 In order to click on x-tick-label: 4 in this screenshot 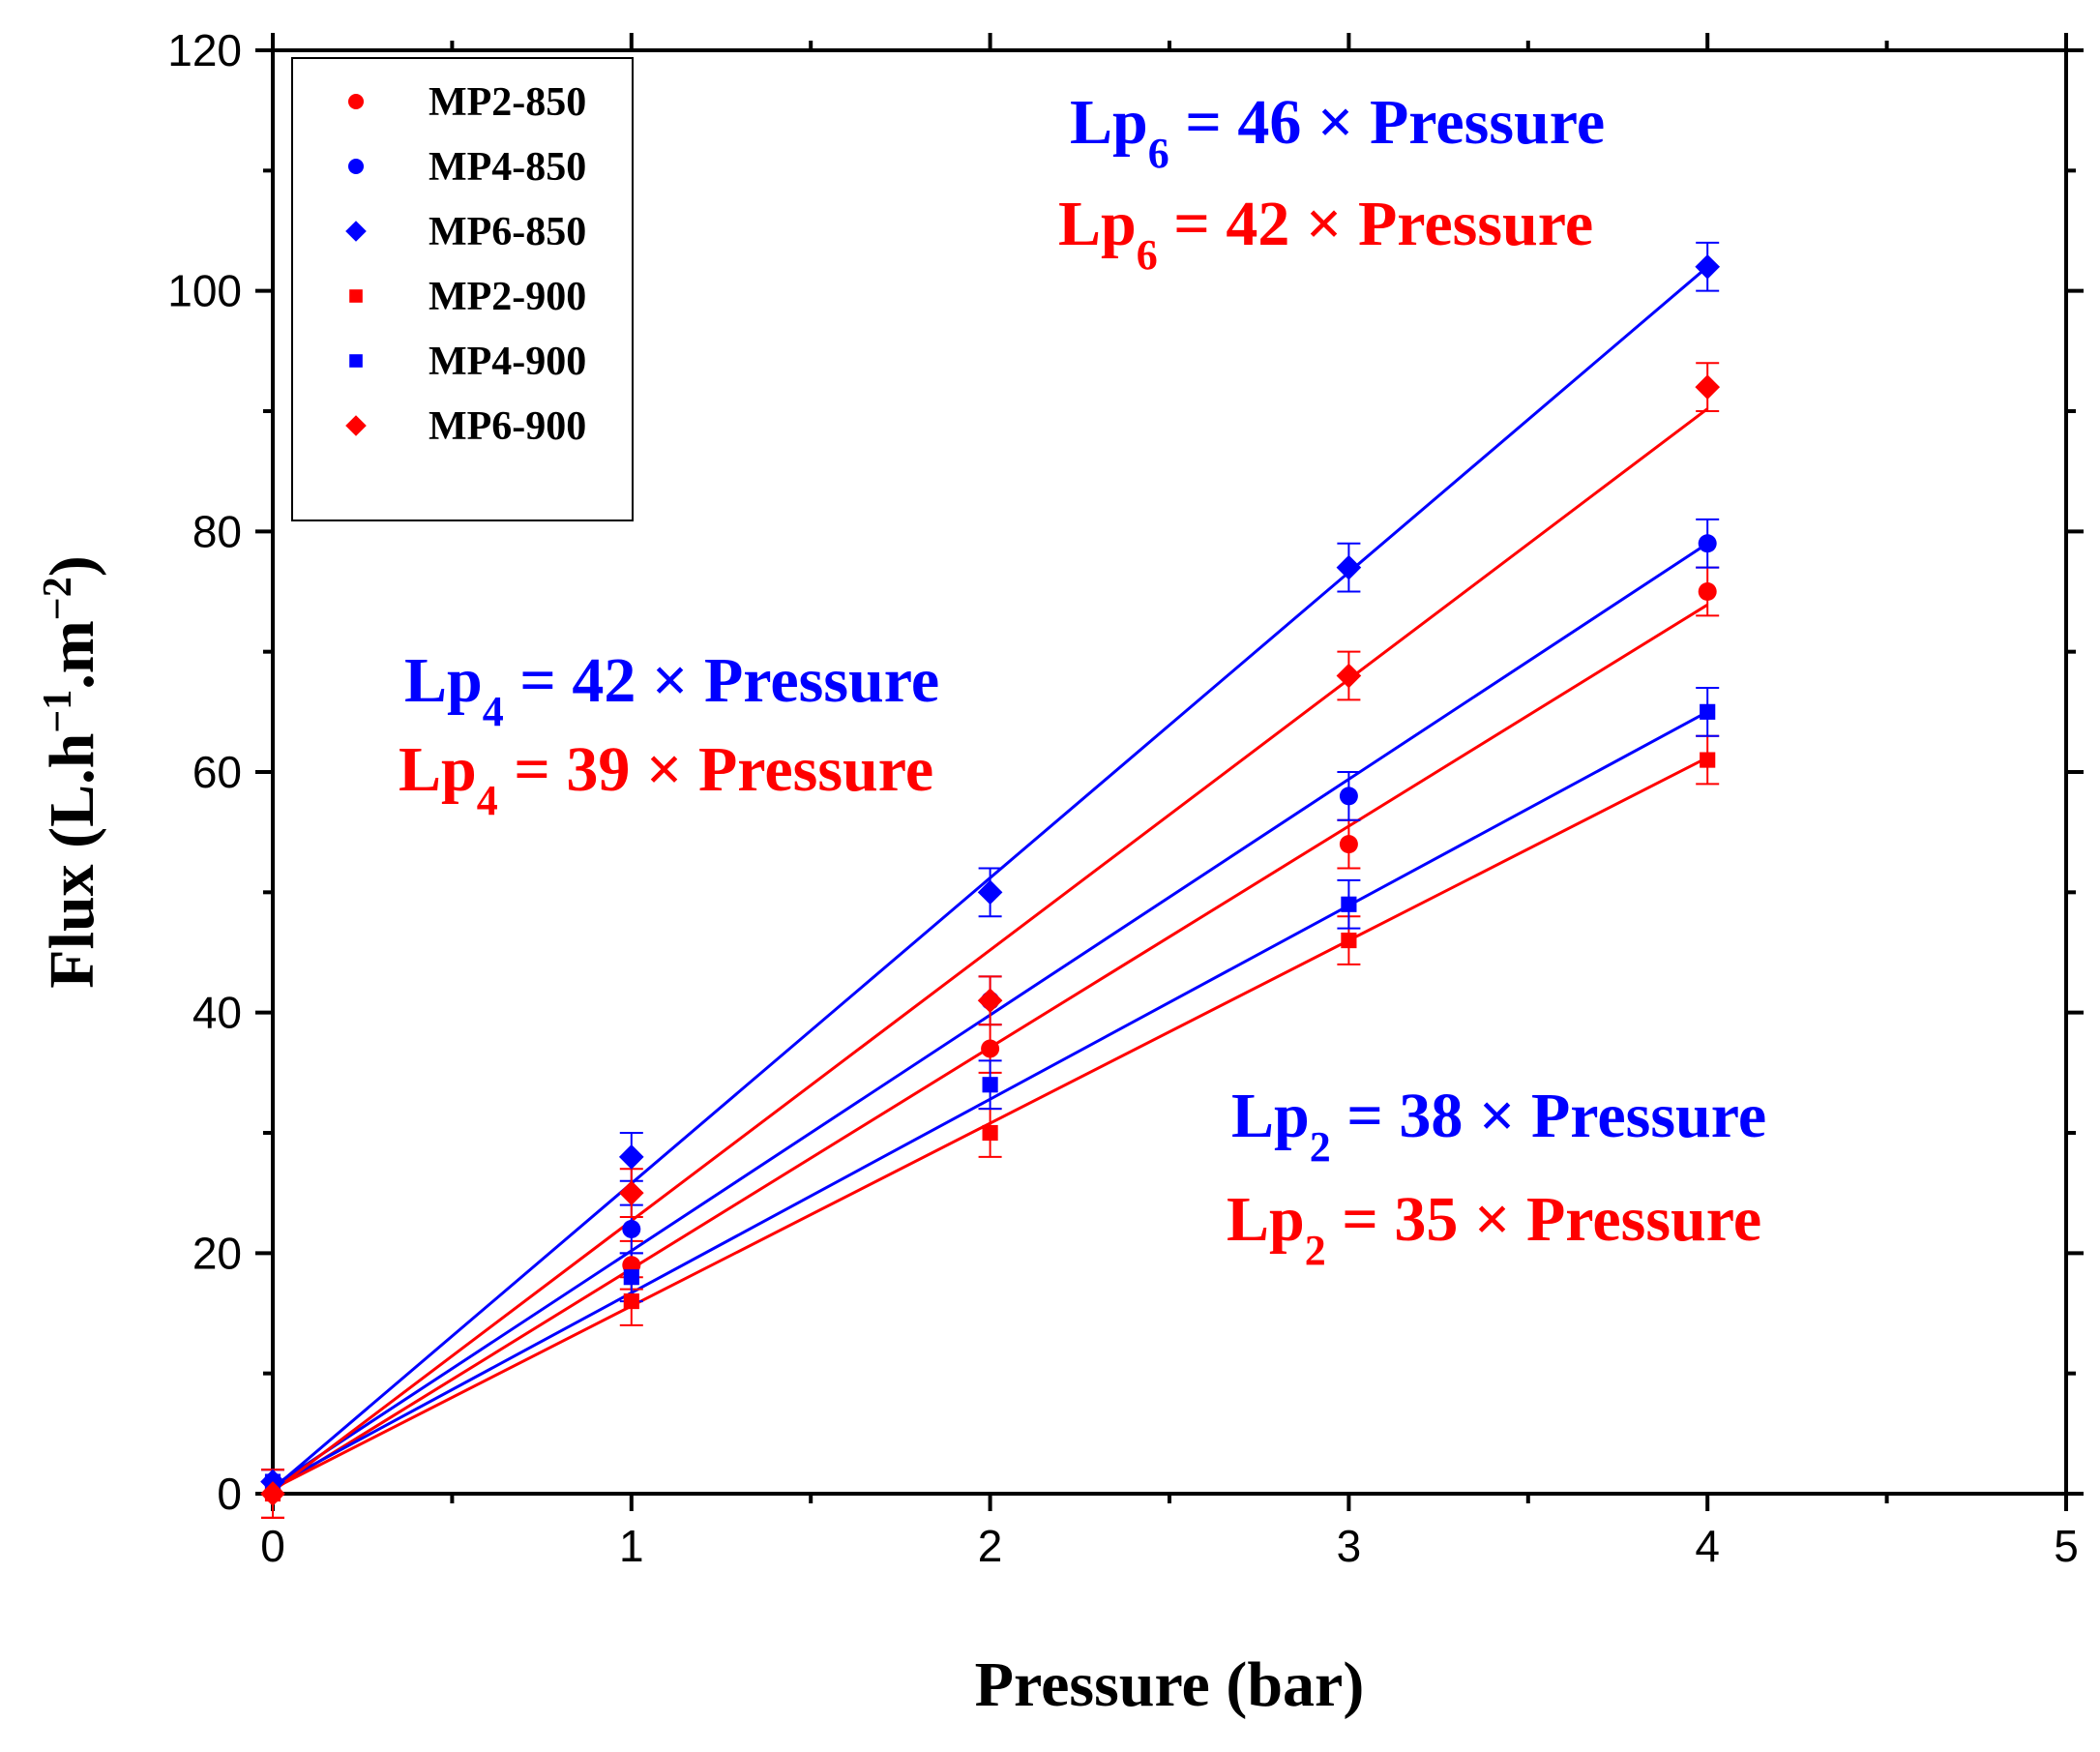, I will do `click(1707, 1546)`.